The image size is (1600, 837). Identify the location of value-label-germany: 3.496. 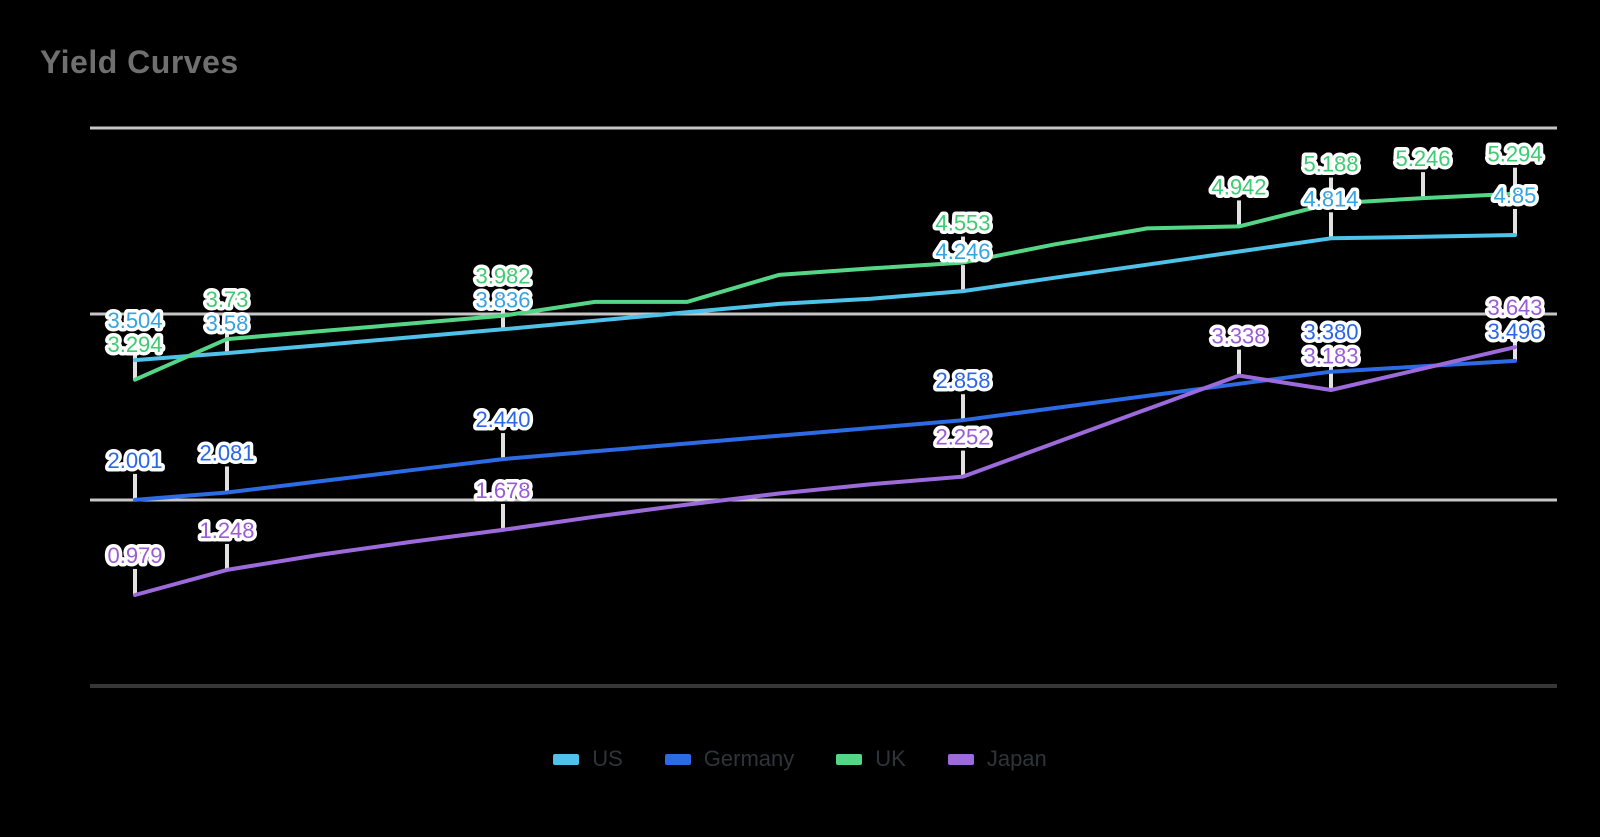
(1514, 331).